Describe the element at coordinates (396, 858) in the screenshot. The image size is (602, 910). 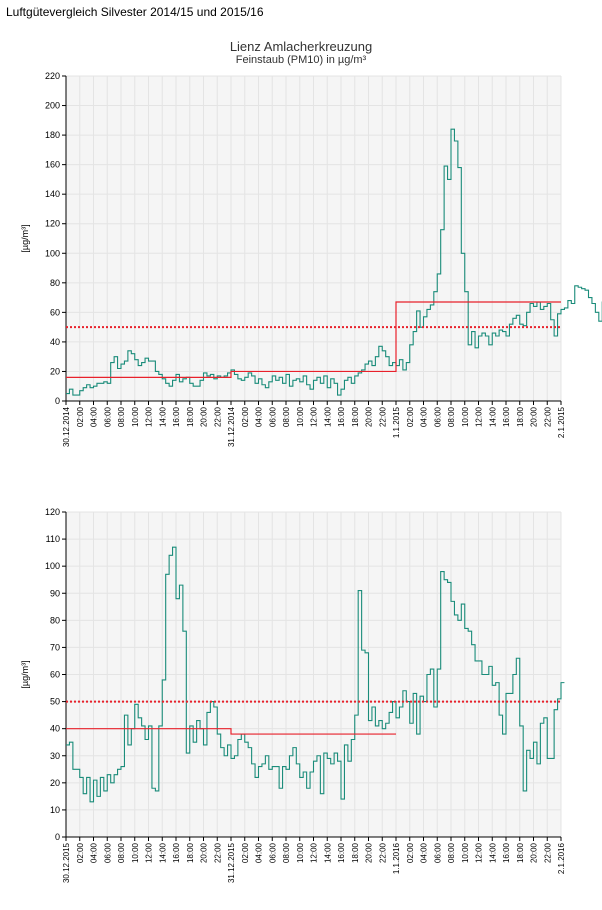
I see `x-tick-label: 1.1.2016` at that location.